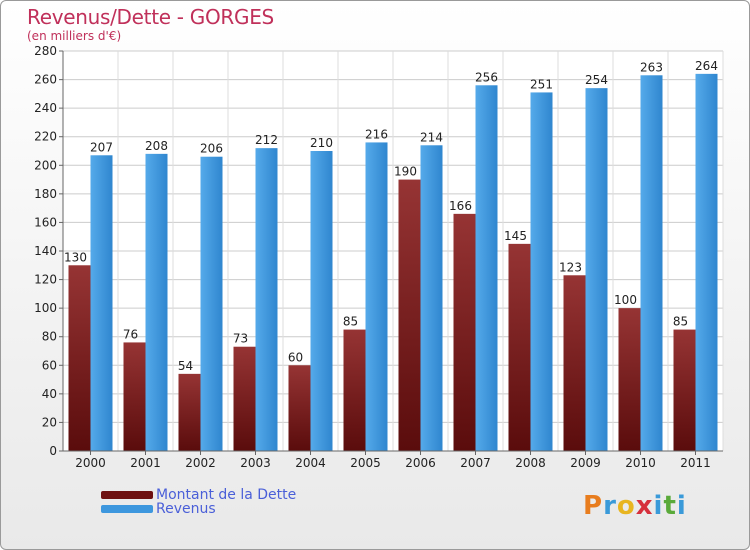 Image resolution: width=750 pixels, height=550 pixels. What do you see at coordinates (74, 36) in the screenshot?
I see `chart-subtitle: (en milliers d'€)` at bounding box center [74, 36].